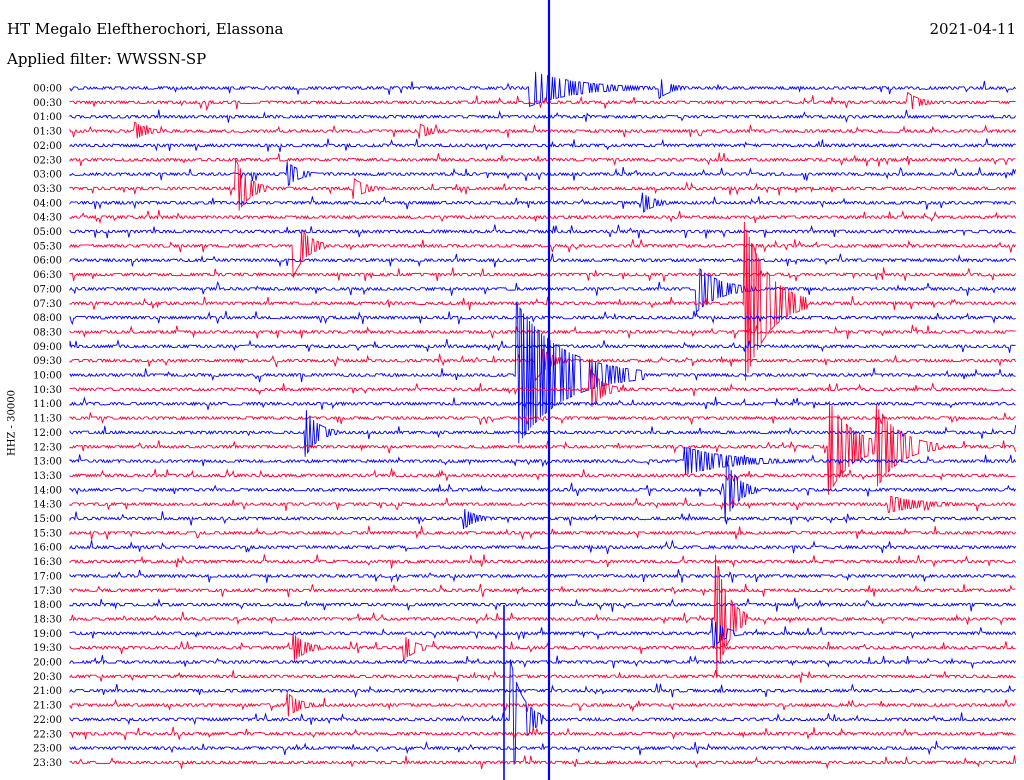 This screenshot has width=1024, height=780. What do you see at coordinates (47, 361) in the screenshot?
I see `row-time-label: 09:30` at bounding box center [47, 361].